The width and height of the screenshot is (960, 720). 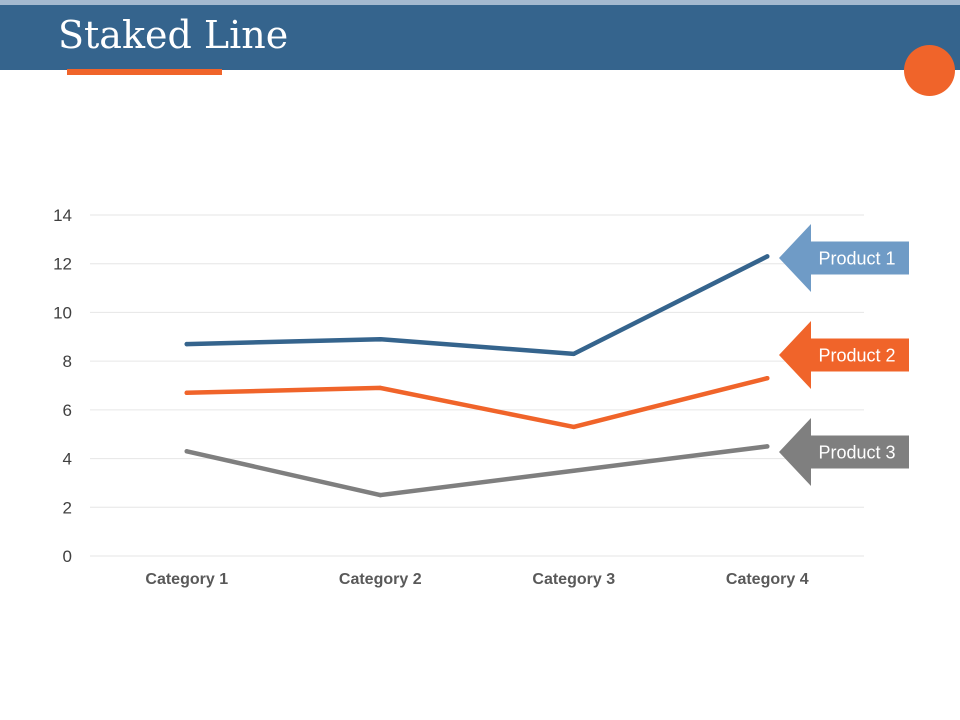 I want to click on legend-label: Product 2, so click(x=856, y=356).